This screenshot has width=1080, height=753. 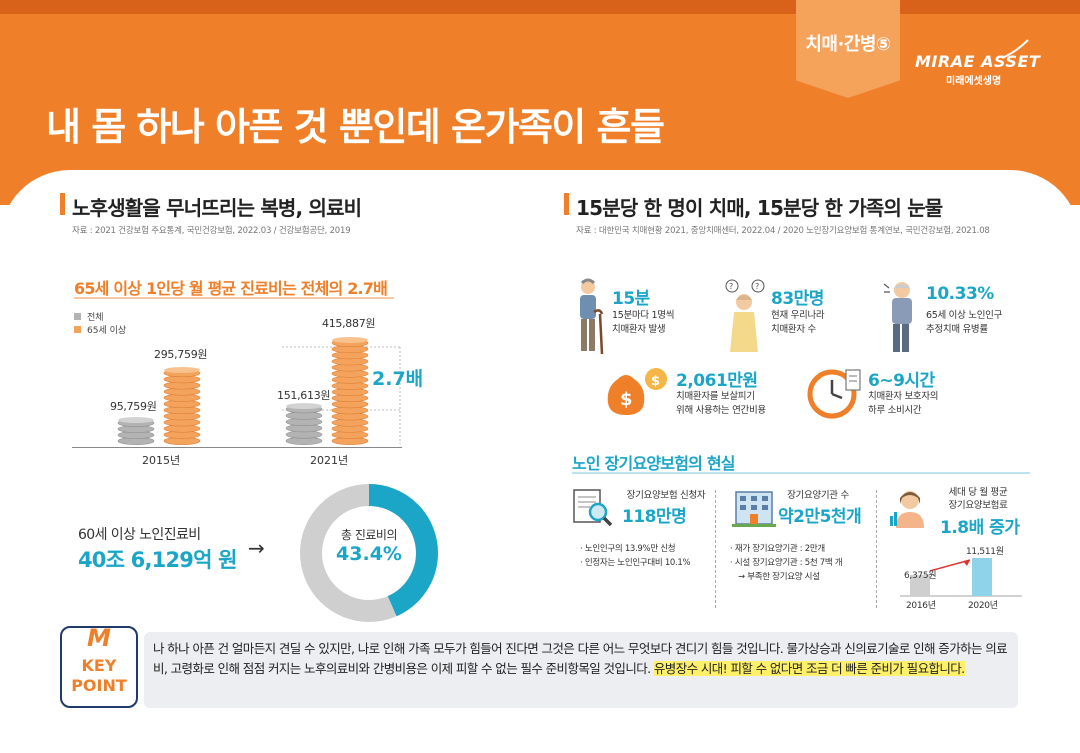 I want to click on x-tick-2021: 2021년, so click(x=329, y=460).